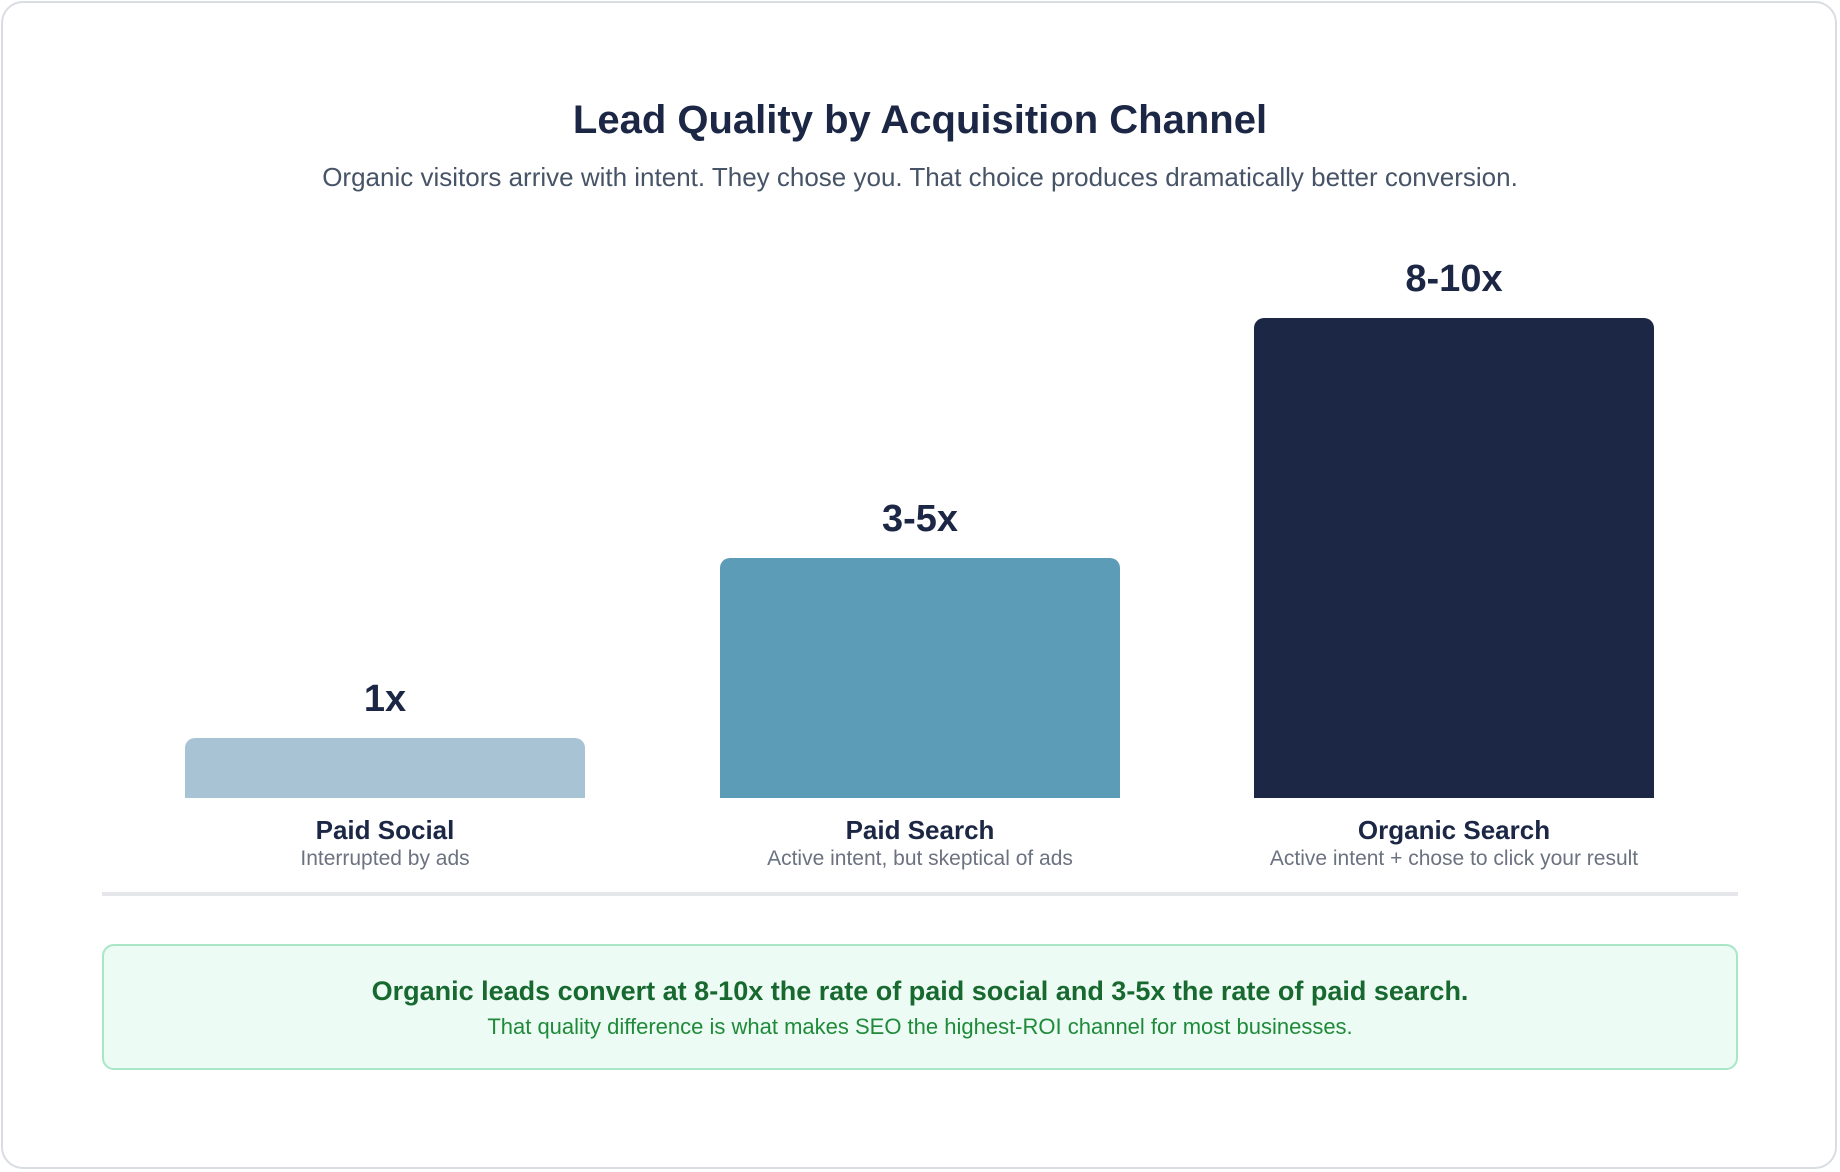 The height and width of the screenshot is (1172, 1840). What do you see at coordinates (385, 858) in the screenshot?
I see `category-sublabel-paid-social: Interrupted by ads` at bounding box center [385, 858].